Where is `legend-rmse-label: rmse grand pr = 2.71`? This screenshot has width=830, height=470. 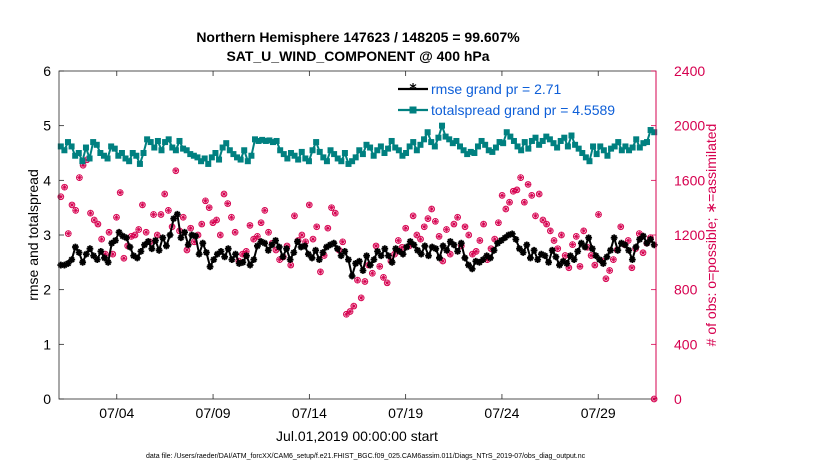 legend-rmse-label: rmse grand pr = 2.71 is located at coordinates (496, 89).